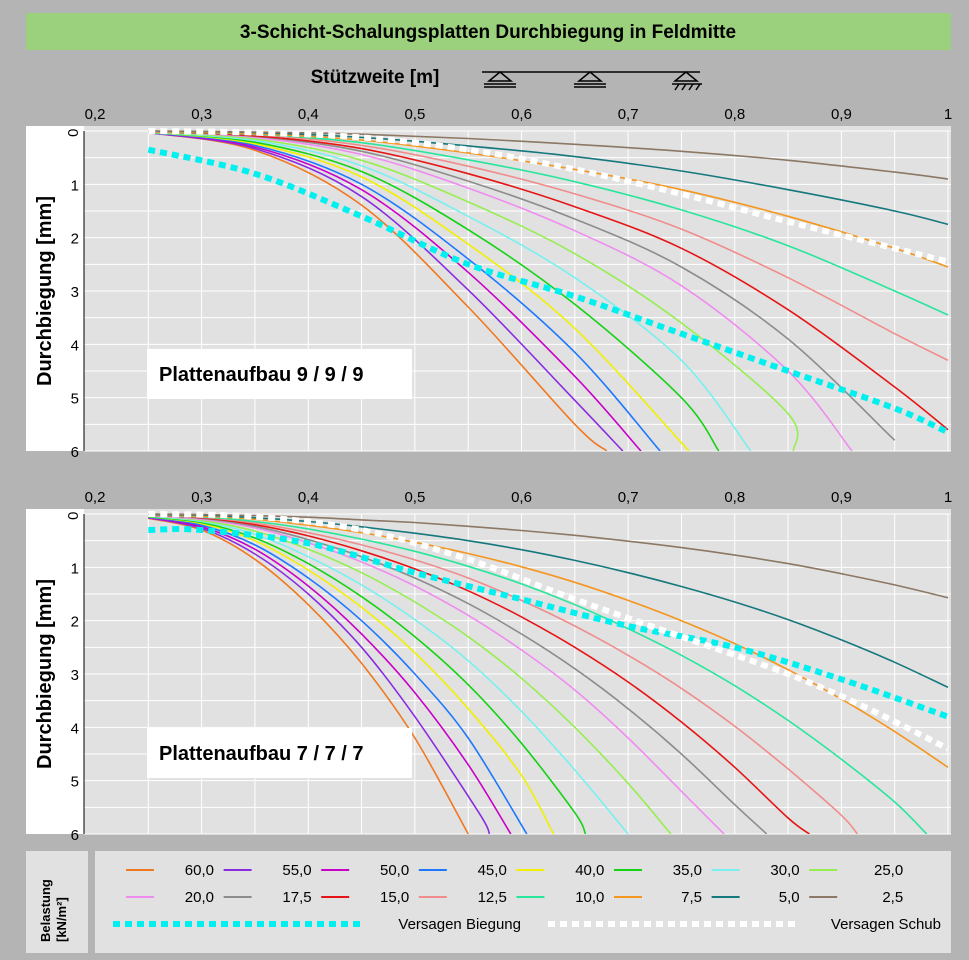 The image size is (969, 960). What do you see at coordinates (691, 897) in the screenshot?
I see `legend-label: 7,5` at bounding box center [691, 897].